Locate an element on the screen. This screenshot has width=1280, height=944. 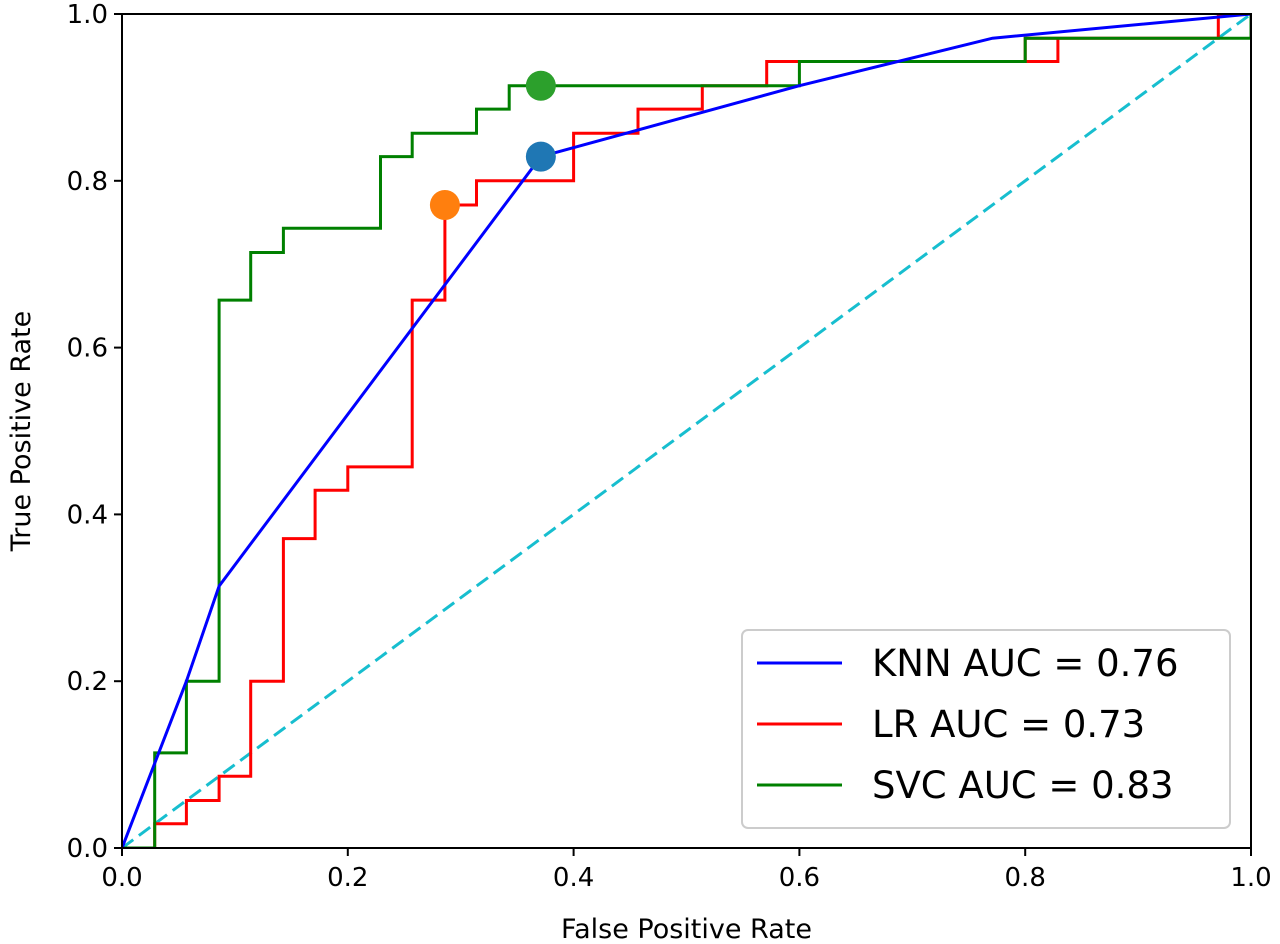
legend-entry-label: LR AUC = 0.73 is located at coordinates (1008, 724).